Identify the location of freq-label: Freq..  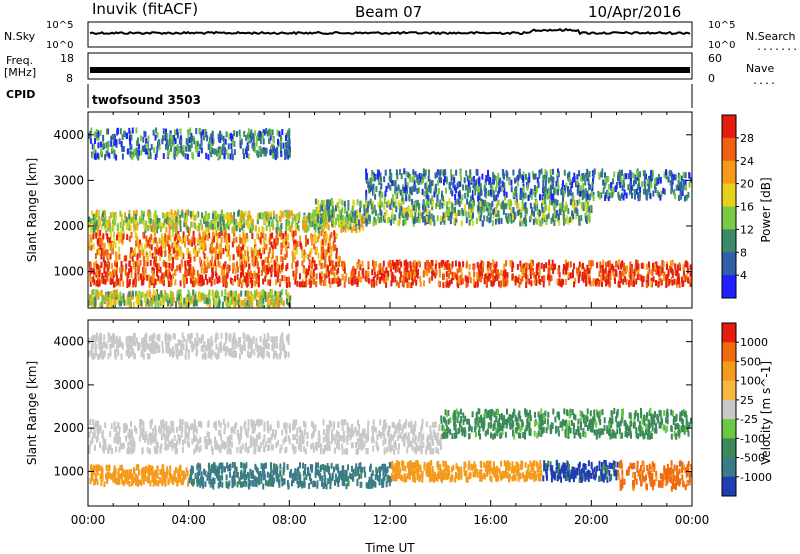
(19, 60).